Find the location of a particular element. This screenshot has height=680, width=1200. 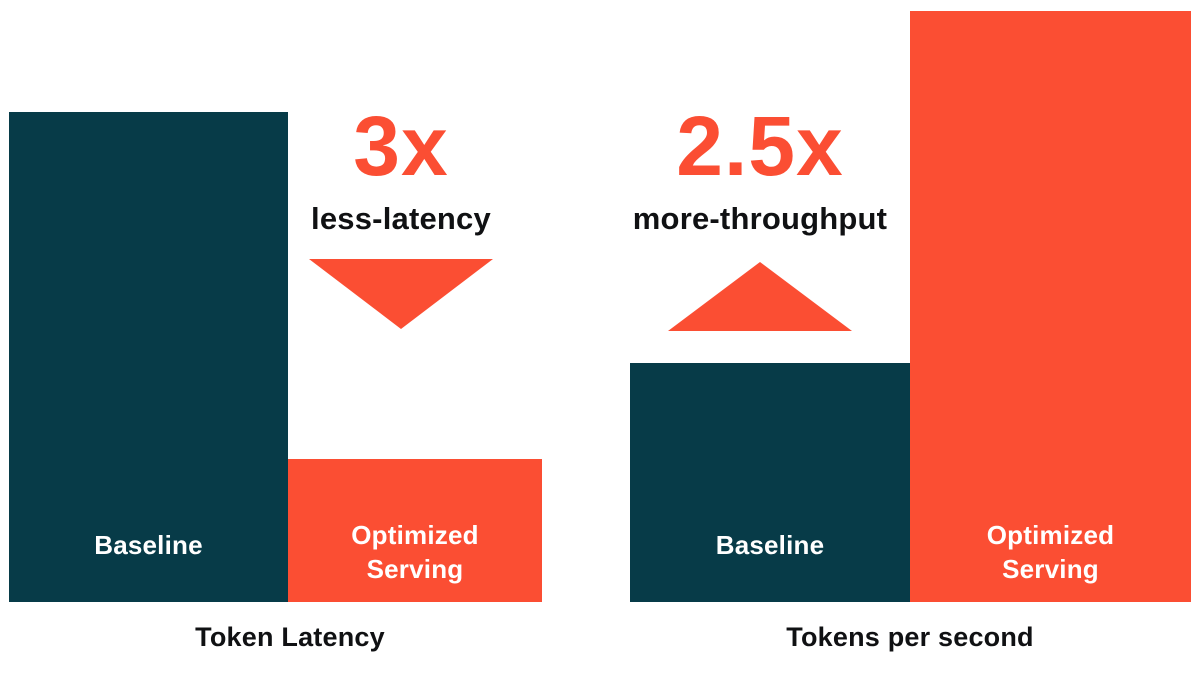

throughput-annotation: 2.5x more-throughput is located at coordinates (760, 215).